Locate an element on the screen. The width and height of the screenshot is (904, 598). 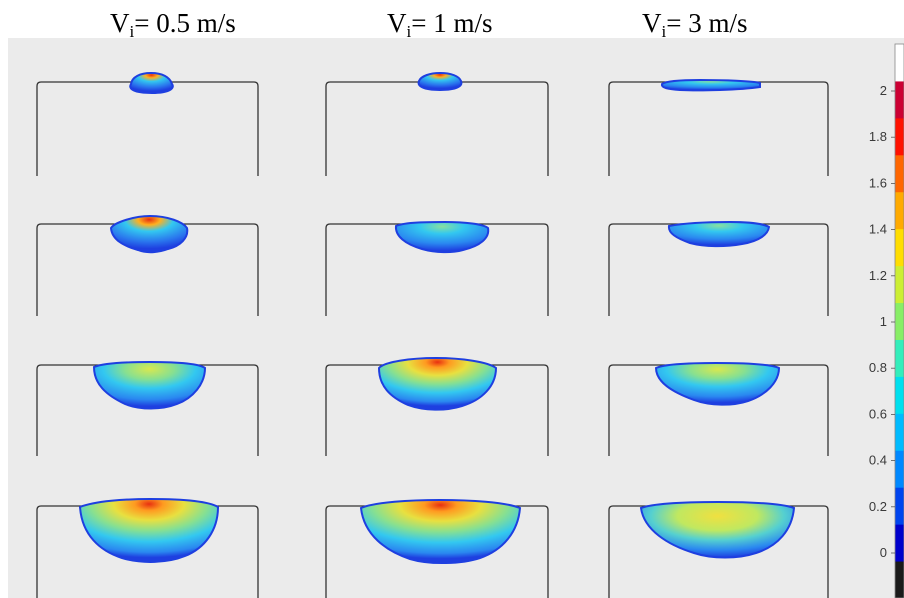
deposit-r4-c2 is located at coordinates (440, 531).